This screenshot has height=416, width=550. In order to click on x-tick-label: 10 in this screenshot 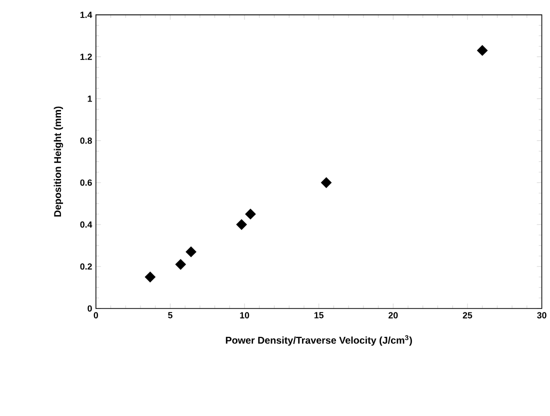, I will do `click(245, 315)`.